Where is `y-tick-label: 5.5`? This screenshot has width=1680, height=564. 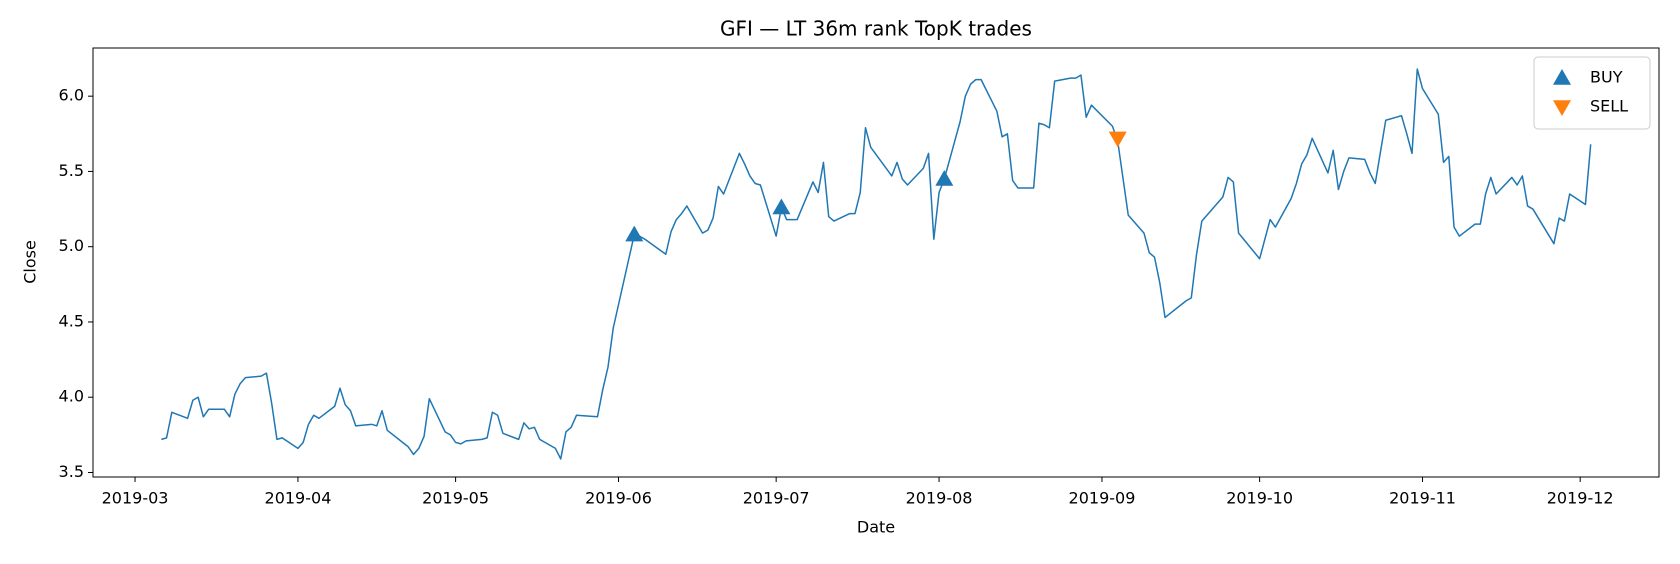
y-tick-label: 5.5 is located at coordinates (71, 170).